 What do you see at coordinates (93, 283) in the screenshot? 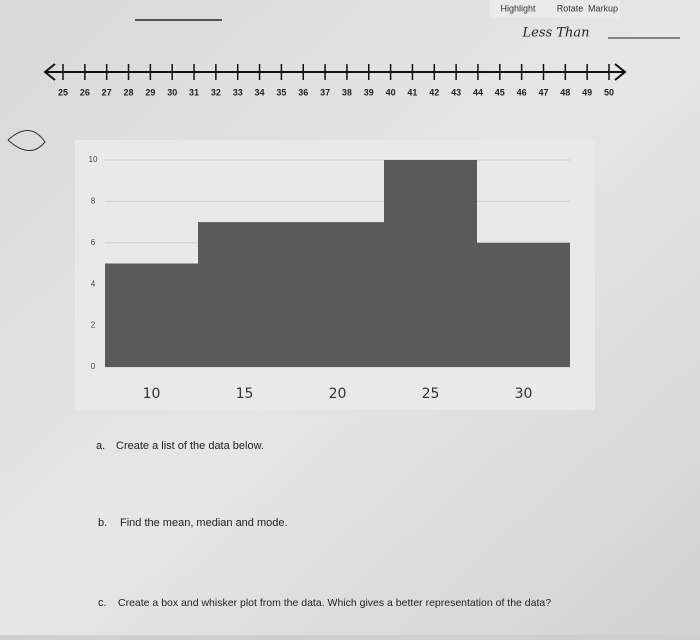
I see `y-tick-label: 4` at bounding box center [93, 283].